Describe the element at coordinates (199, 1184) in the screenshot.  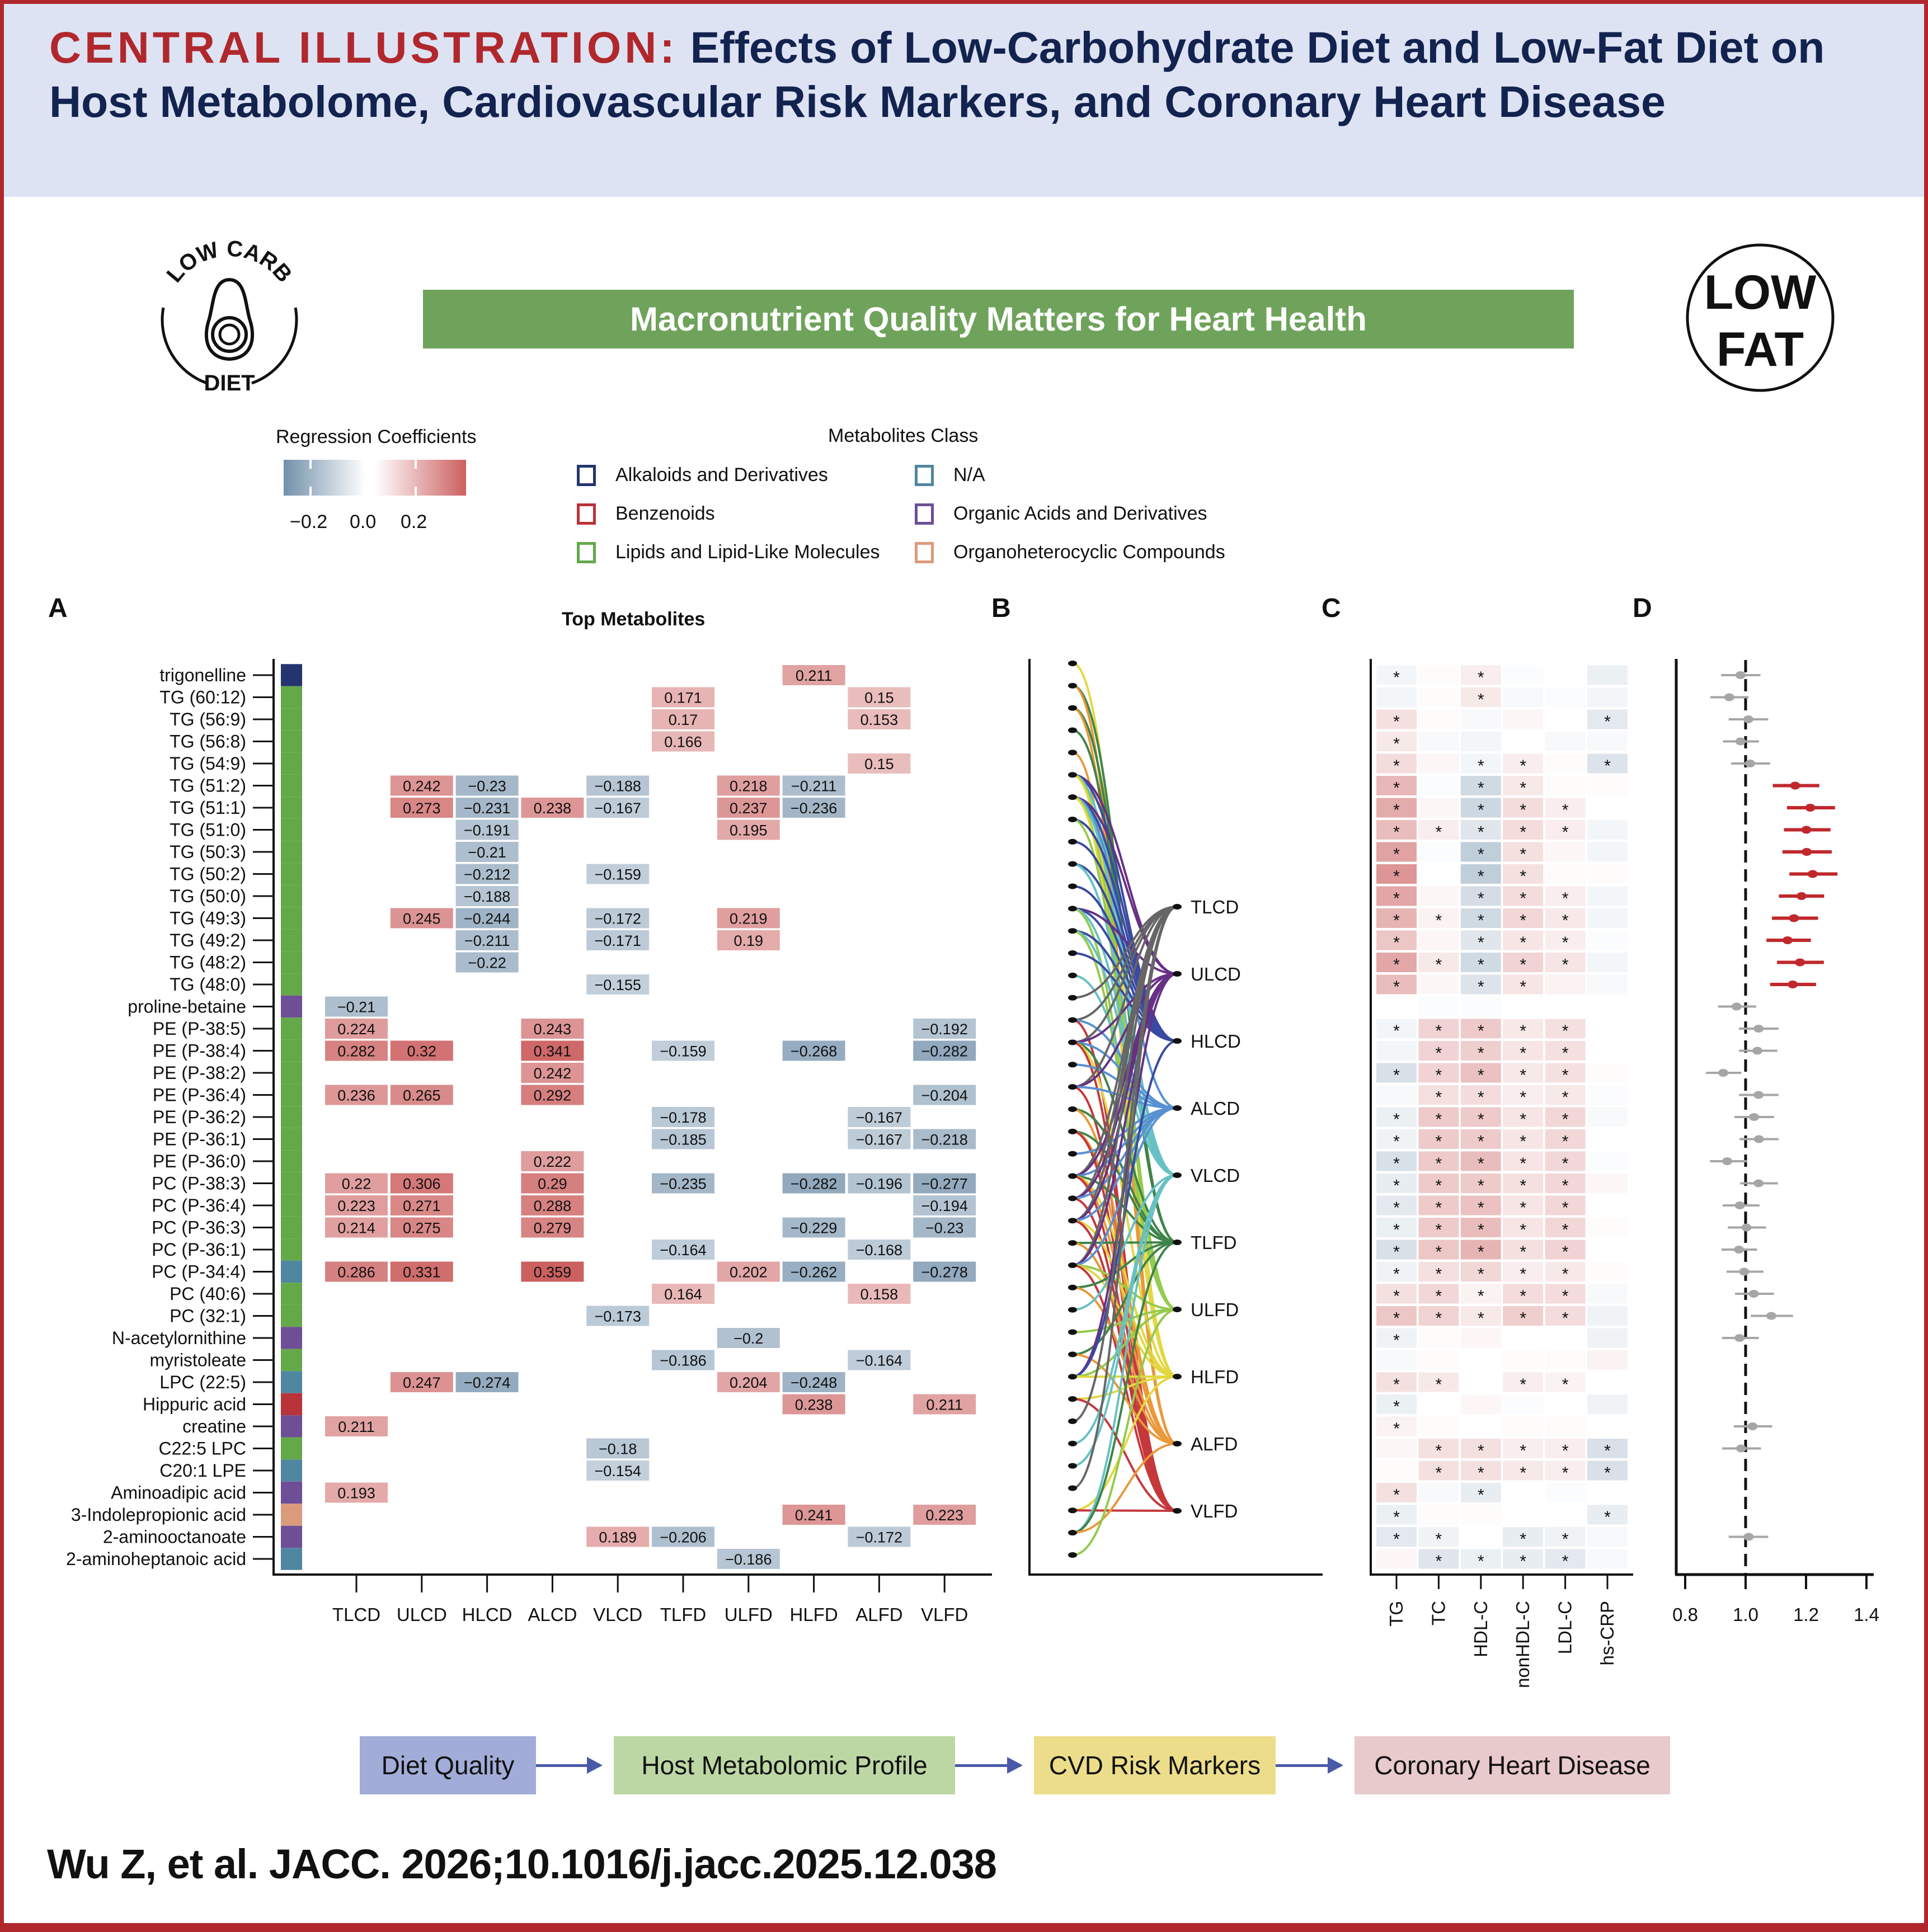
I see `metabolite-label: PC (P-38:3)` at that location.